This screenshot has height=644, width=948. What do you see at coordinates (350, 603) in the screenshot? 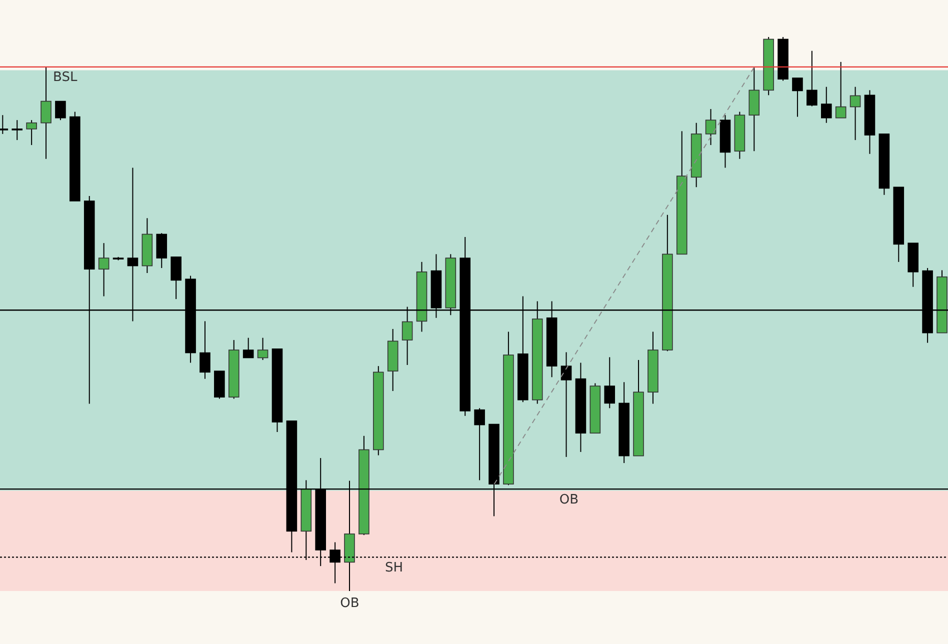
I see `annotation: OB` at bounding box center [350, 603].